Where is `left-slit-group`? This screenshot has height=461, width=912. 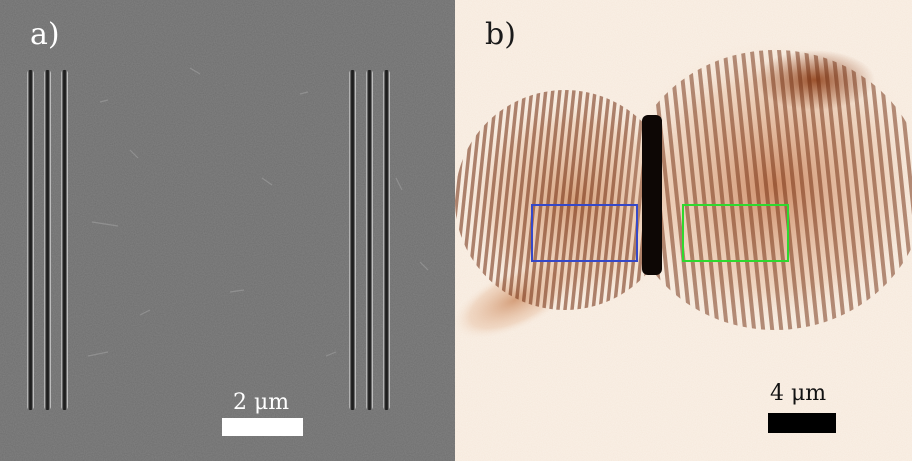
left-slit-group is located at coordinates (47, 240).